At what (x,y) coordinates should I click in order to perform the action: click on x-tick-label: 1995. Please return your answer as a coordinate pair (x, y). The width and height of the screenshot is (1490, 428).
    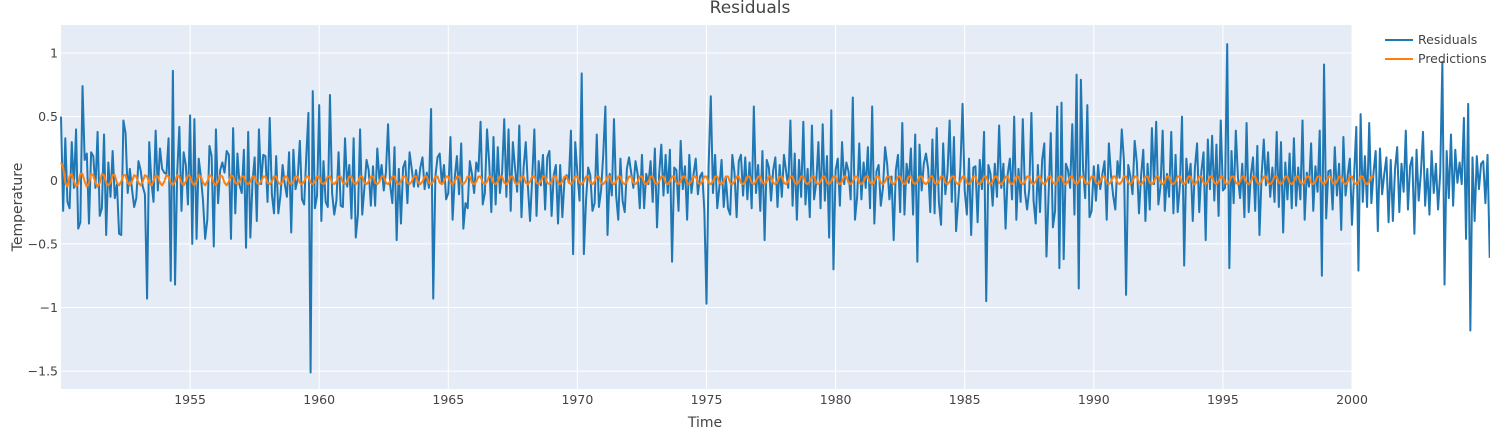
    Looking at the image, I should click on (1223, 399).